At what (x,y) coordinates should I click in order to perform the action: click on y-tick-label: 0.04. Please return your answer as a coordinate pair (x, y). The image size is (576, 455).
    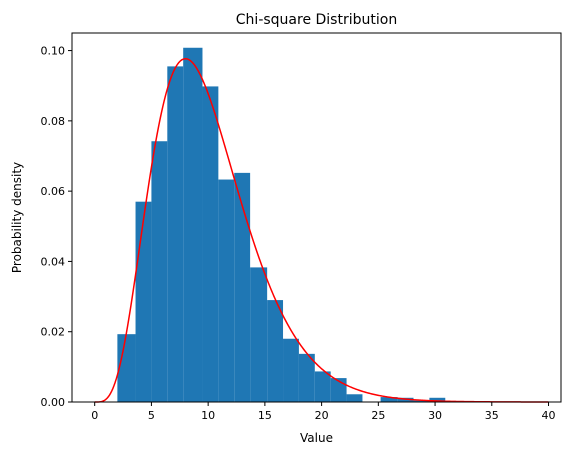
    Looking at the image, I should click on (53, 261).